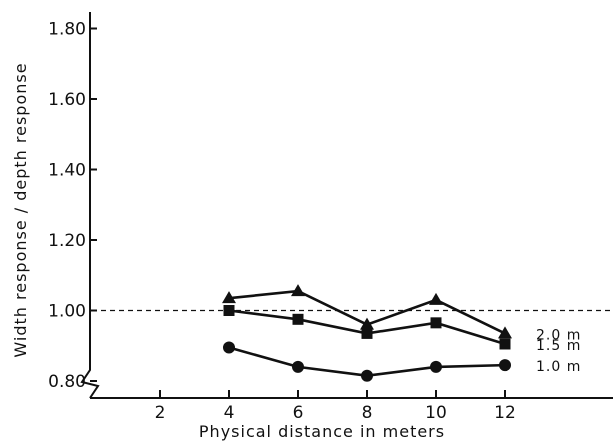 The width and height of the screenshot is (613, 443). Describe the element at coordinates (67, 30) in the screenshot. I see `y-tick-label: 1.80` at that location.